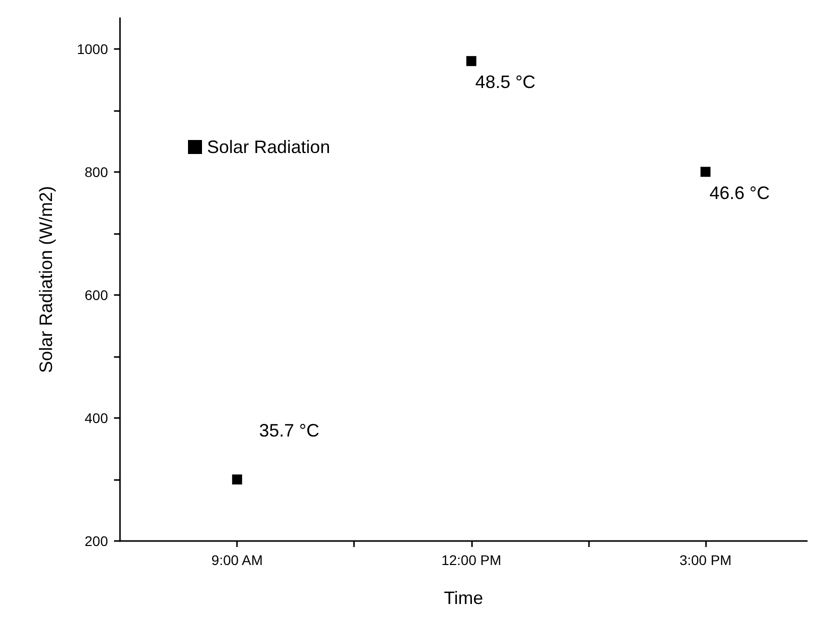 Image resolution: width=821 pixels, height=627 pixels. Describe the element at coordinates (471, 560) in the screenshot. I see `x-tick-label: 12:00 PM` at that location.